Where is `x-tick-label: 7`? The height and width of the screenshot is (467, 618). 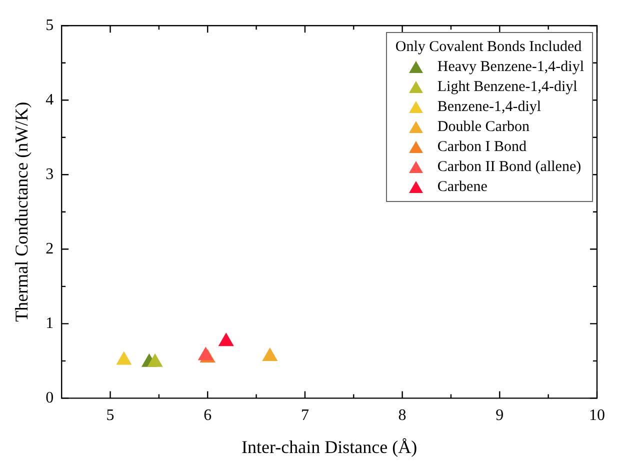 x-tick-label: 7 is located at coordinates (304, 415).